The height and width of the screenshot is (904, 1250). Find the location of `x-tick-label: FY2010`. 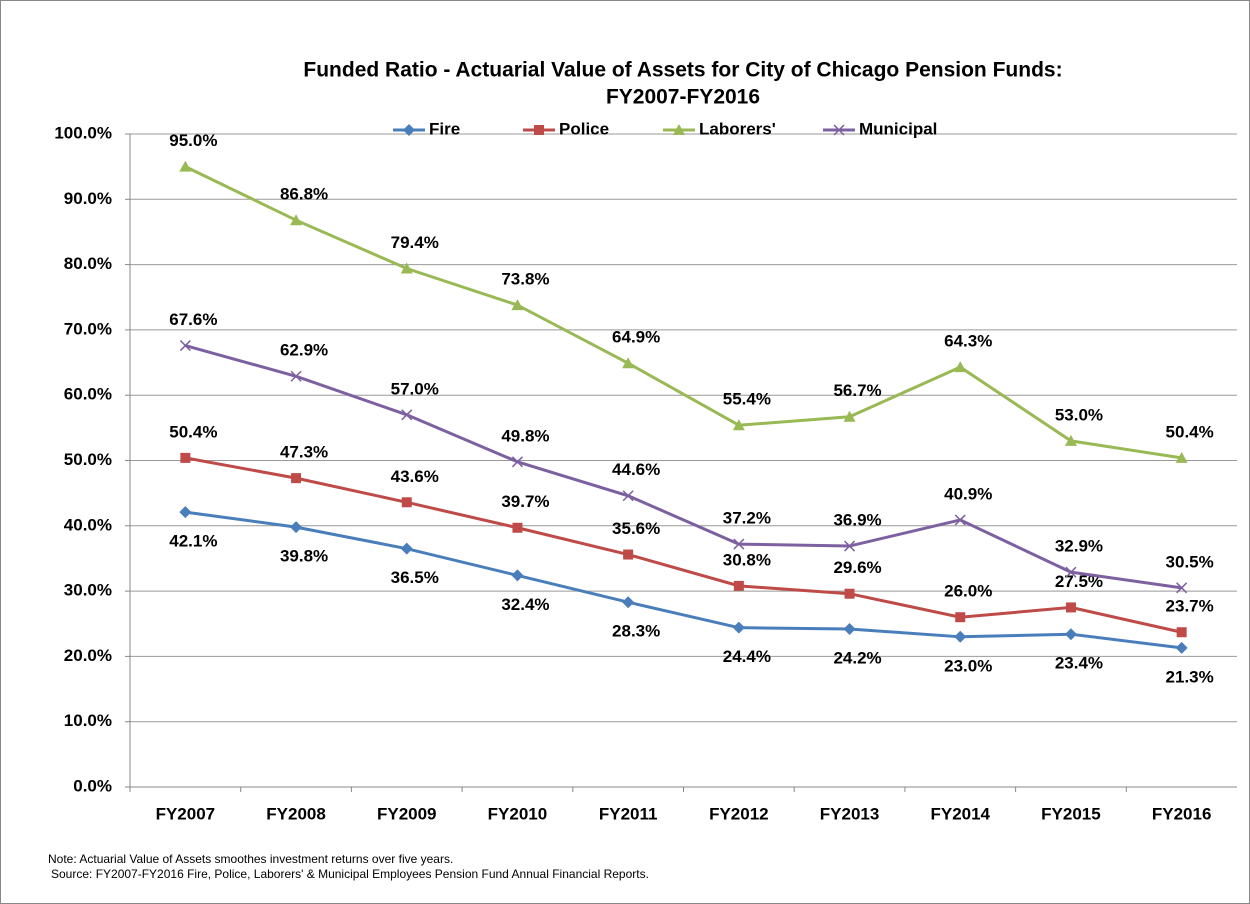

x-tick-label: FY2010 is located at coordinates (518, 813).